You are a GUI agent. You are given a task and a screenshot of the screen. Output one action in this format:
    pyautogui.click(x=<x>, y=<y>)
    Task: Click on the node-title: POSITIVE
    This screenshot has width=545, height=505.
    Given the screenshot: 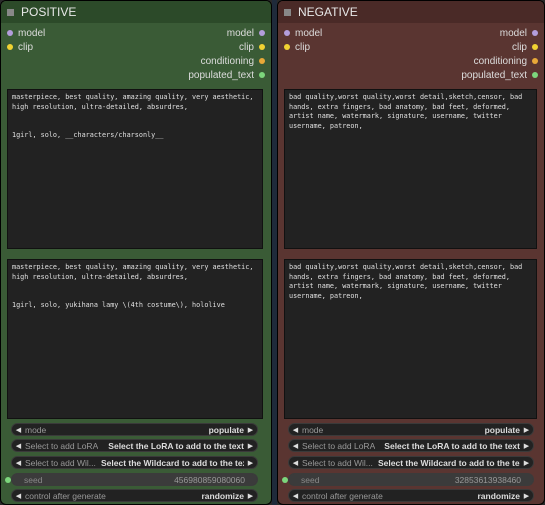 What is the action you would take?
    pyautogui.click(x=49, y=12)
    